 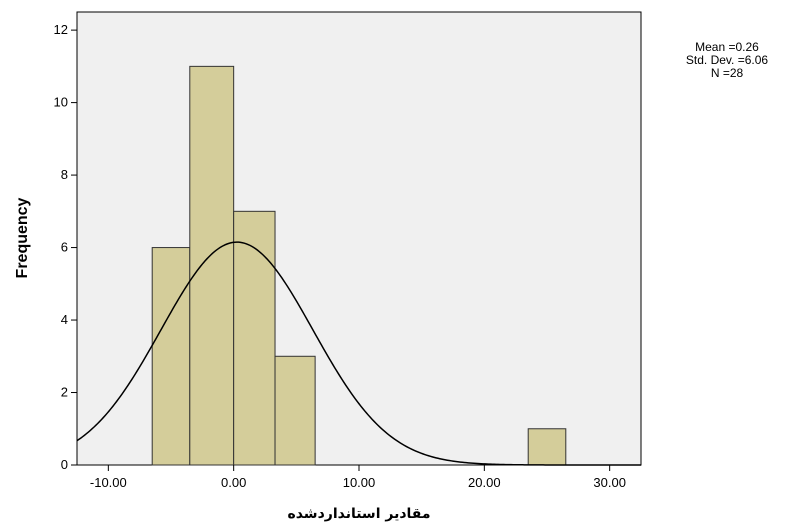 I want to click on y-tick-label: 4, so click(x=64, y=319).